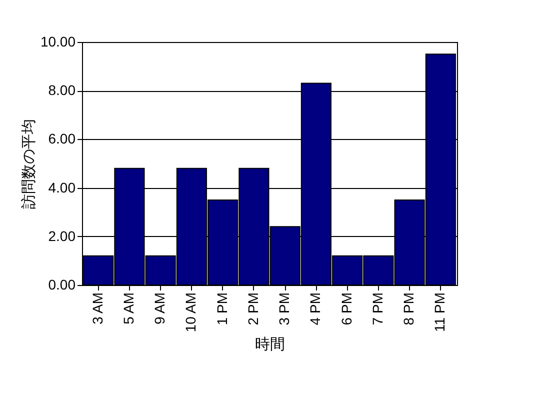 Image resolution: width=548 pixels, height=398 pixels. I want to click on x-axis-title: 時間, so click(270, 344).